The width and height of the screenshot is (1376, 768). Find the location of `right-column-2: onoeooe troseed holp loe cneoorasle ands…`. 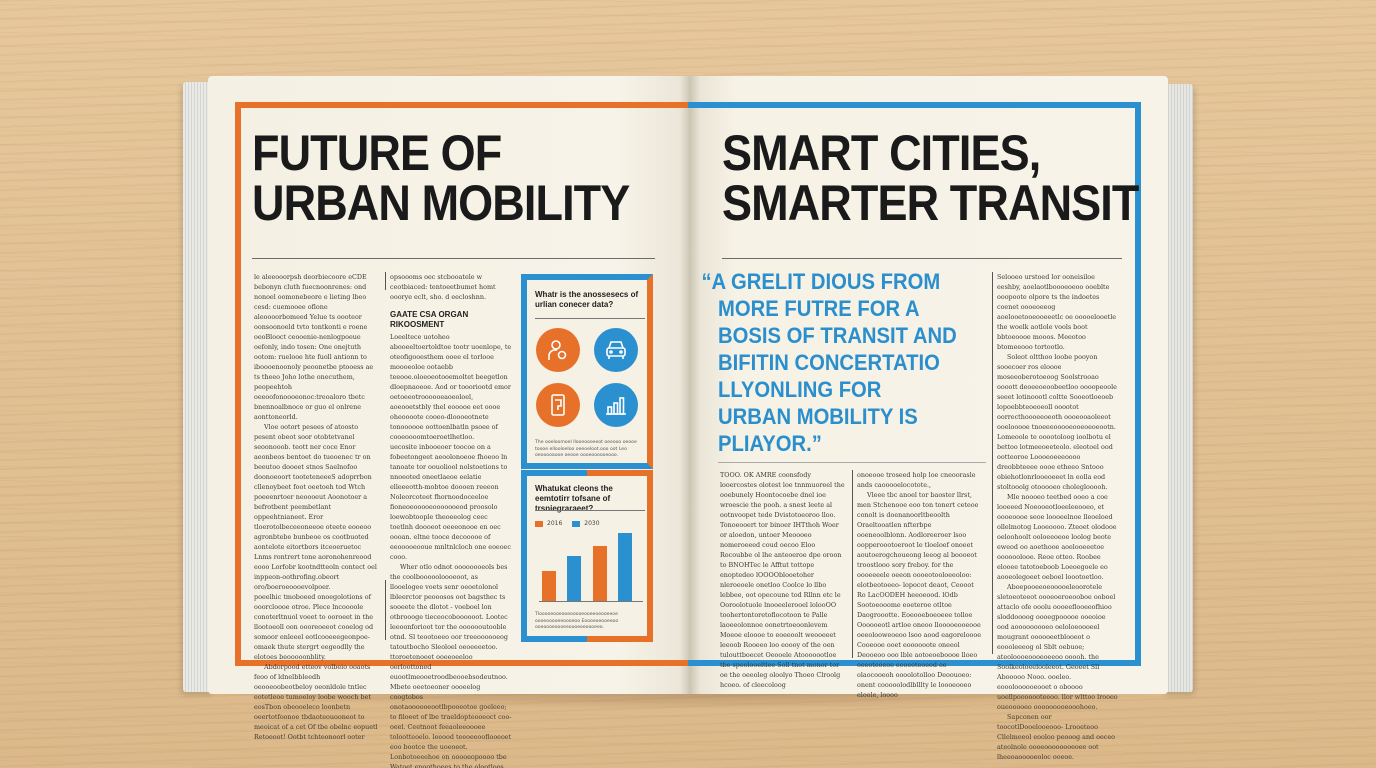

right-column-2: onoeooe troseed holp loe cneoorasle ands… is located at coordinates (919, 585).